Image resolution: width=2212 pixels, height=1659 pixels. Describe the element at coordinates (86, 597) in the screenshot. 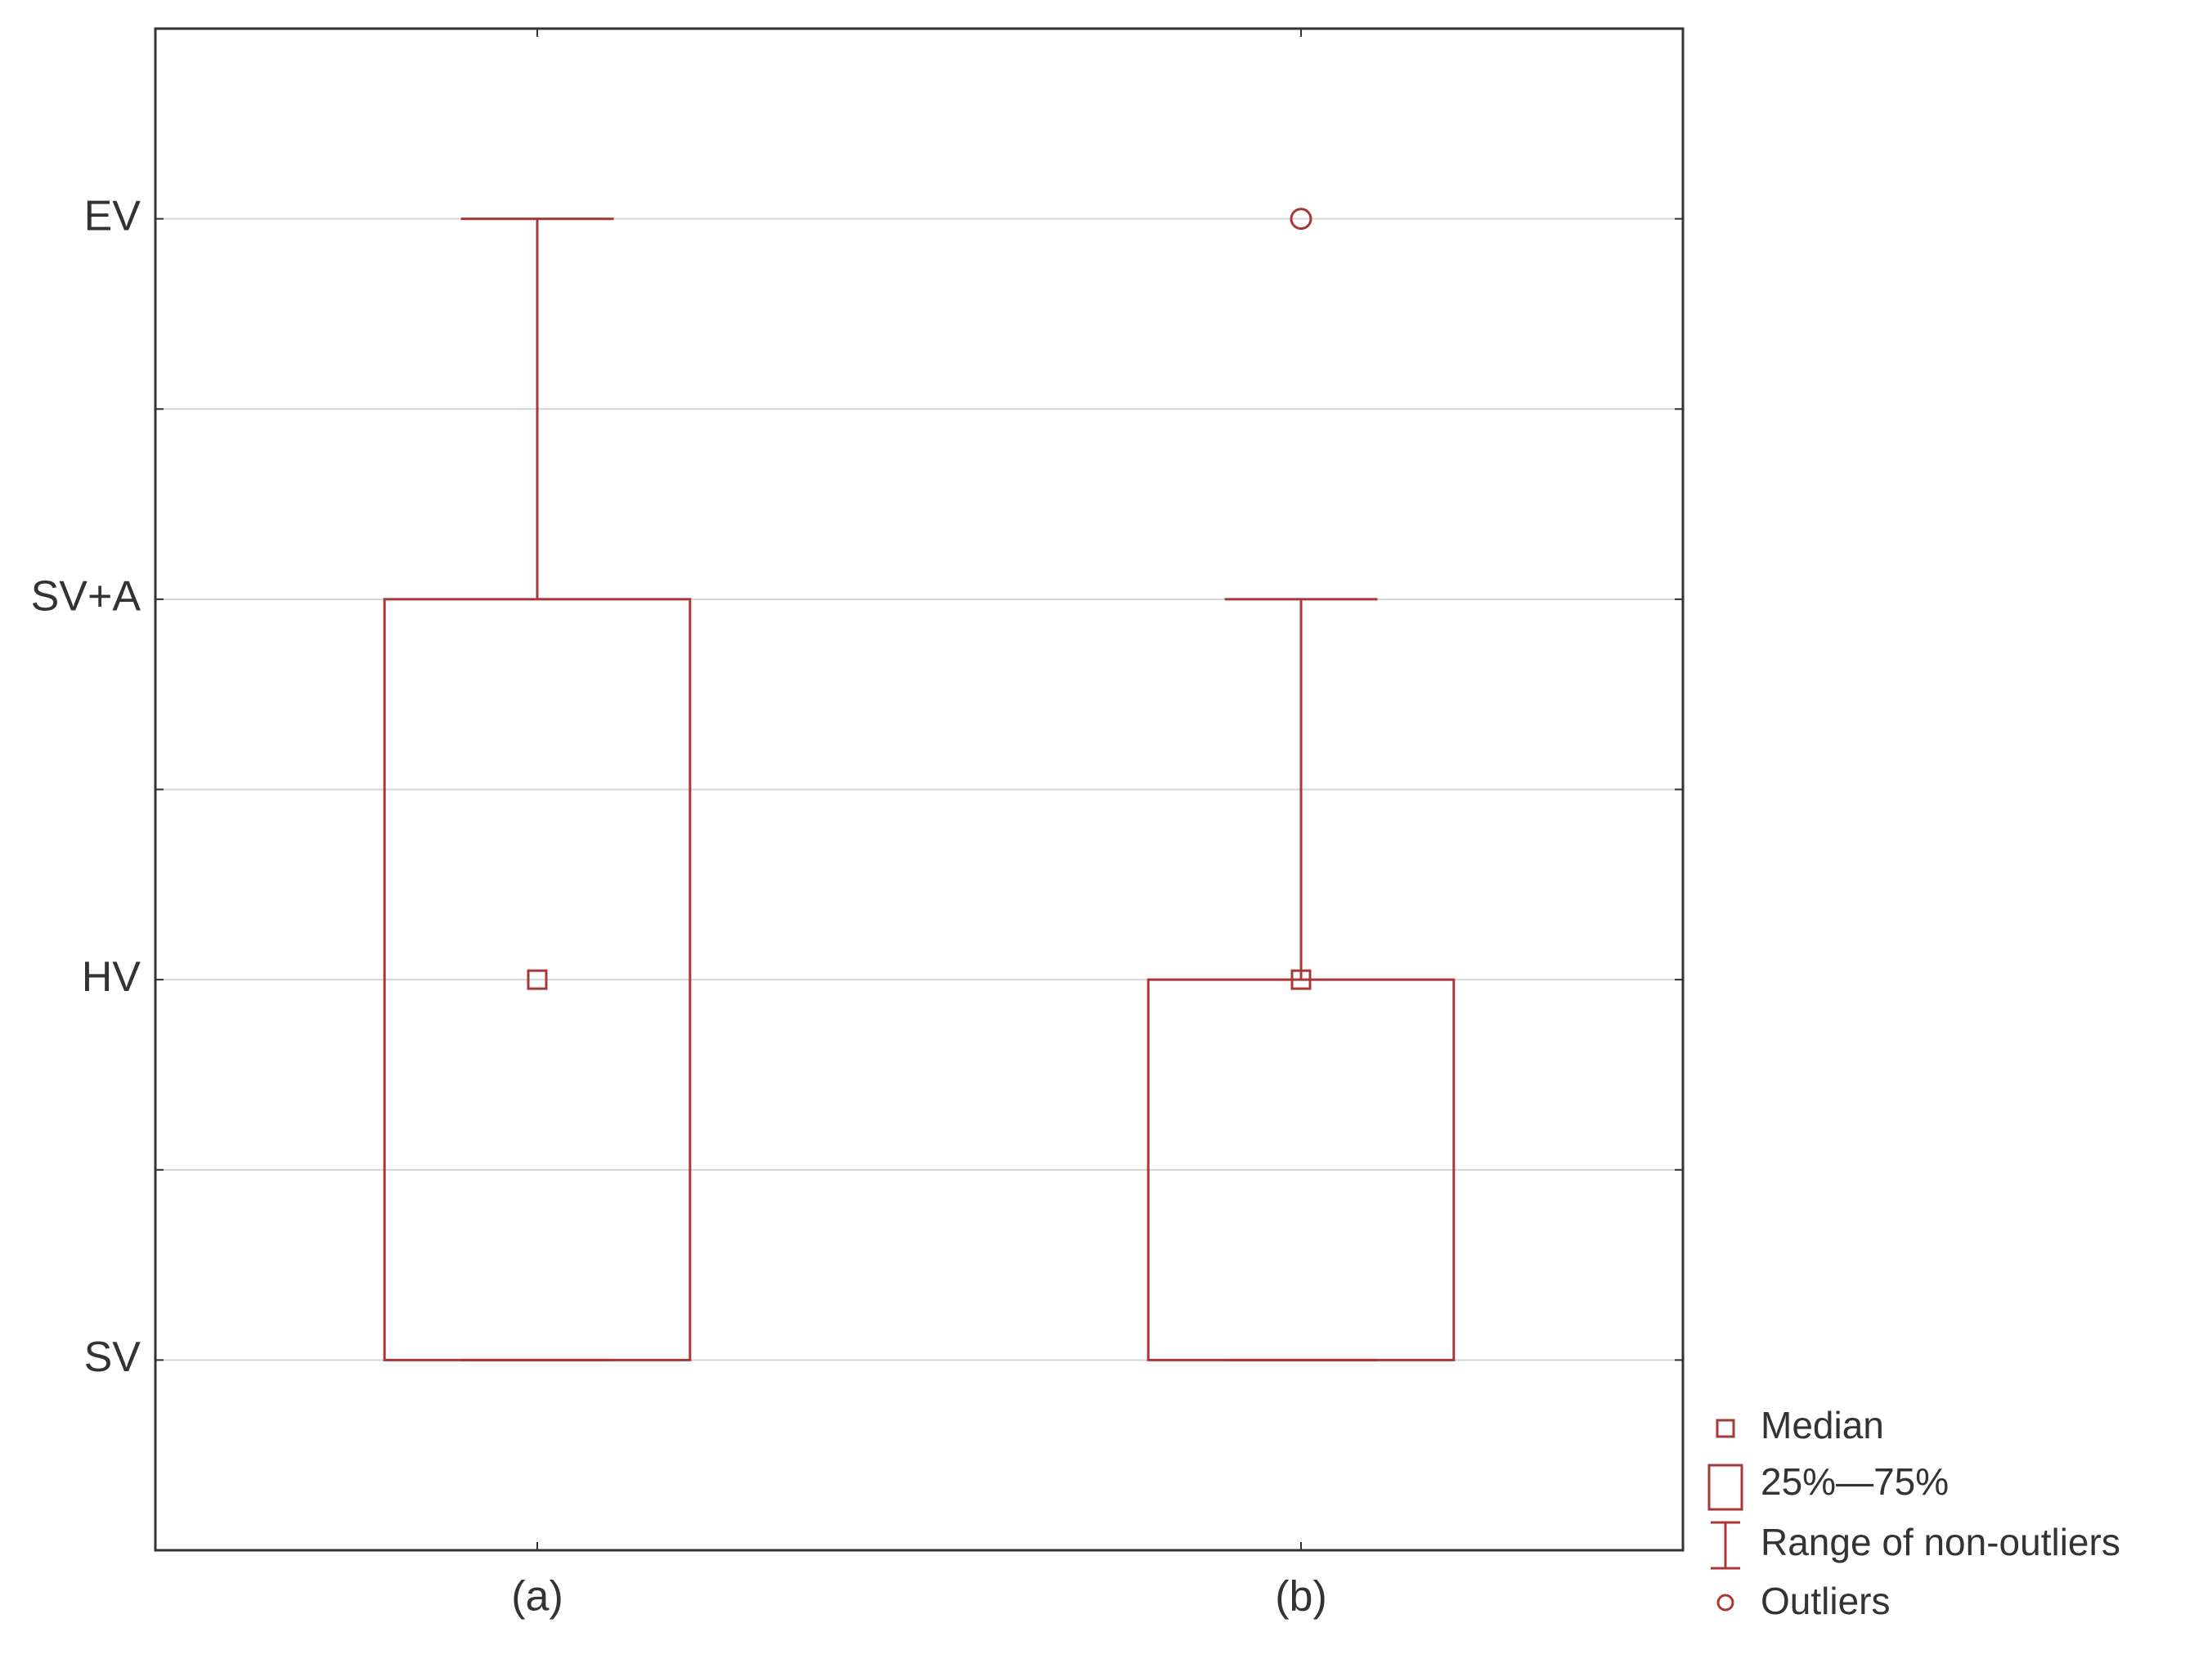

I see `y-tick-label: SV+A` at that location.